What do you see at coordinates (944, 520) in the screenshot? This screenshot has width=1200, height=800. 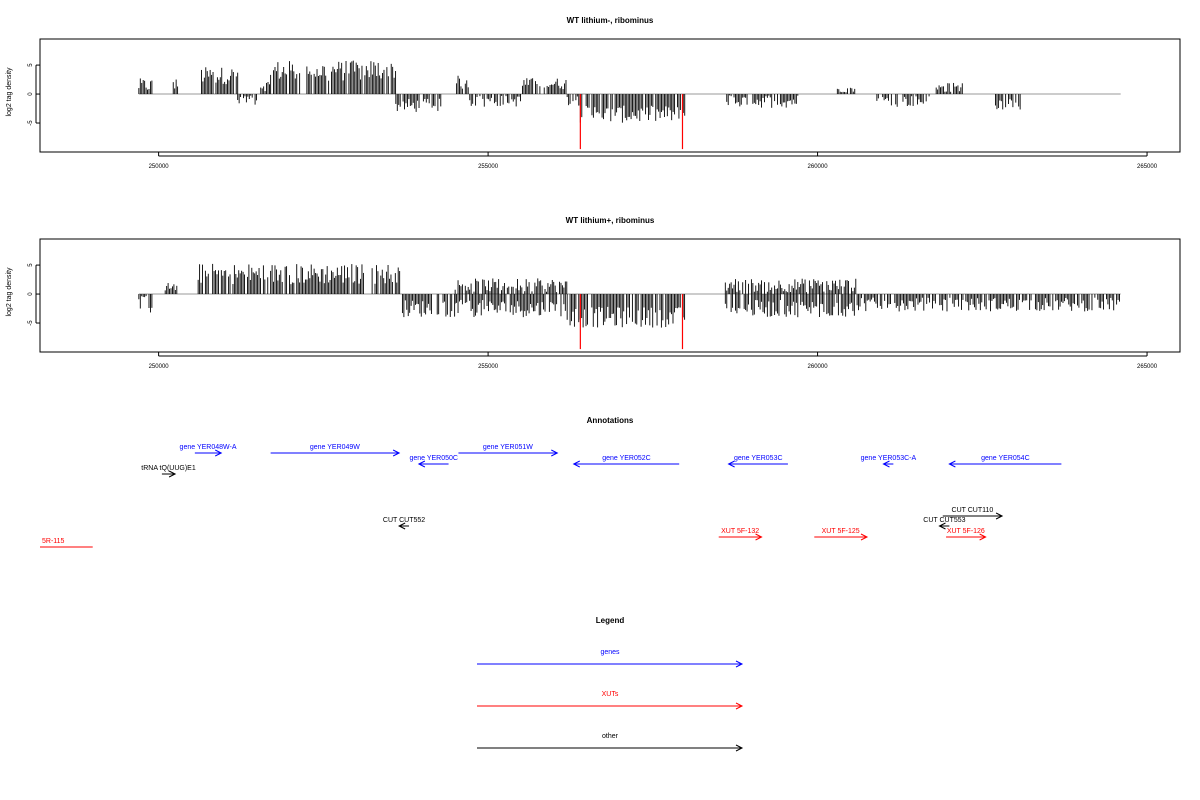 I see `feature-label: CUT CUT553` at bounding box center [944, 520].